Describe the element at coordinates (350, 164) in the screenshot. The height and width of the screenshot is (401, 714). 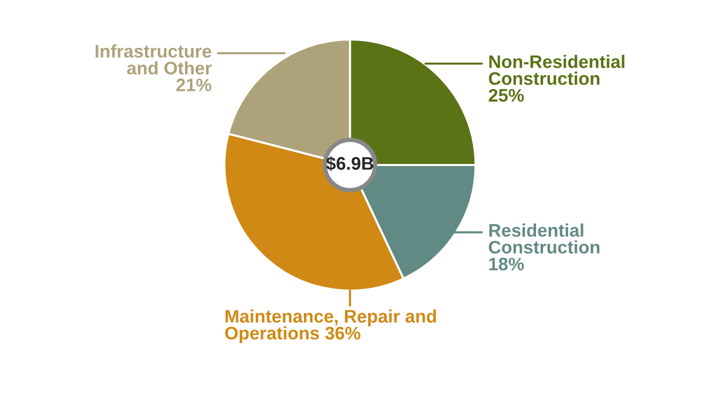
I see `text: $6.9B` at that location.